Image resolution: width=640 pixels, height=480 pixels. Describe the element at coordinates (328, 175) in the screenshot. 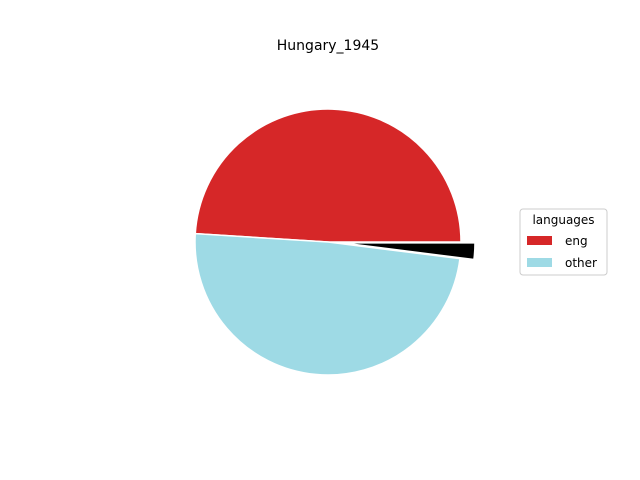

I see `pie-slice-eng` at that location.